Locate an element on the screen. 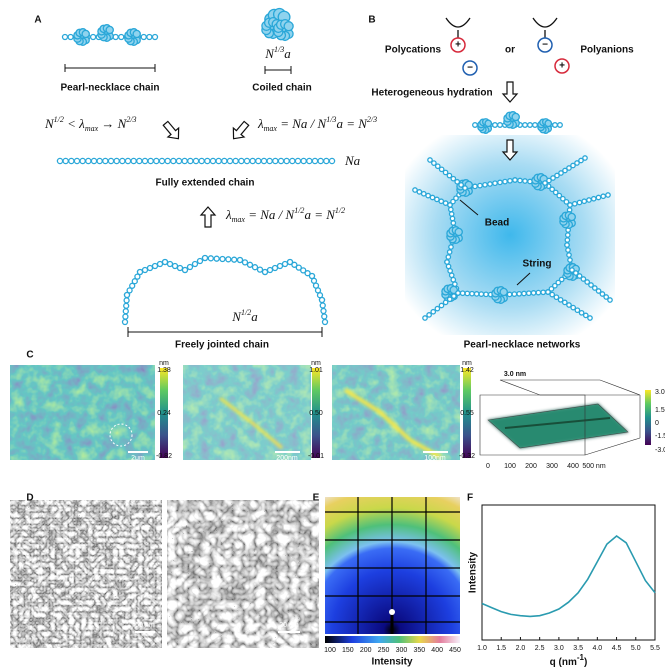 The width and height of the screenshot is (665, 669). arrows is located at coordinates (340, 154).